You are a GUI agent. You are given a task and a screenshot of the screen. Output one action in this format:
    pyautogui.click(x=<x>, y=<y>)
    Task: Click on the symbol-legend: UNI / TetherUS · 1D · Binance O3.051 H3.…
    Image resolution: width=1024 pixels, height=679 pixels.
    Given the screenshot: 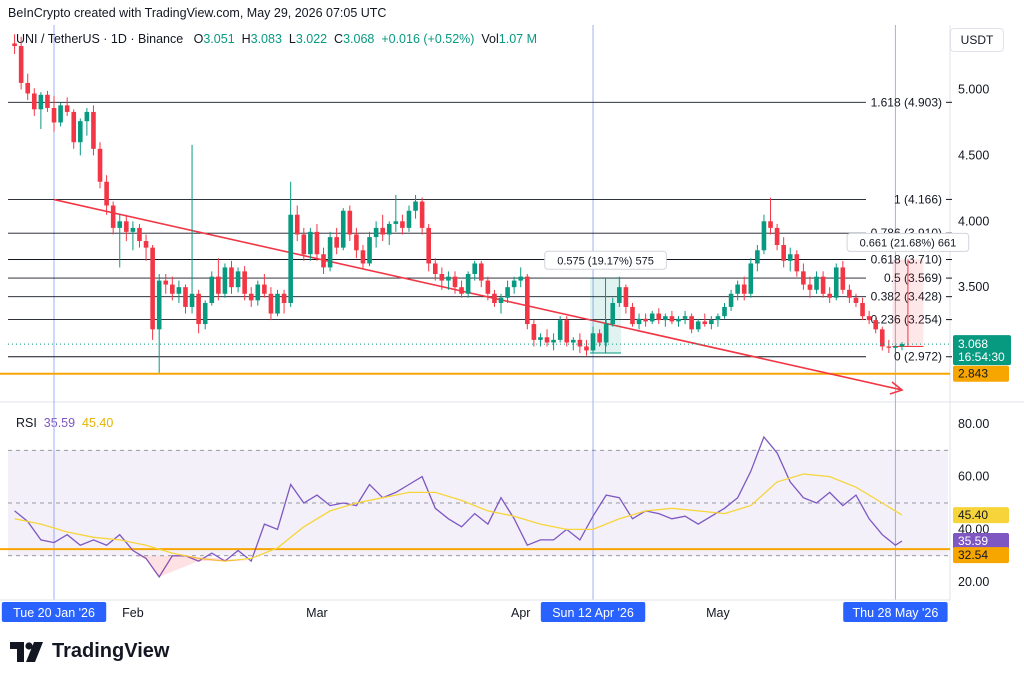 What is the action you would take?
    pyautogui.click(x=276, y=39)
    